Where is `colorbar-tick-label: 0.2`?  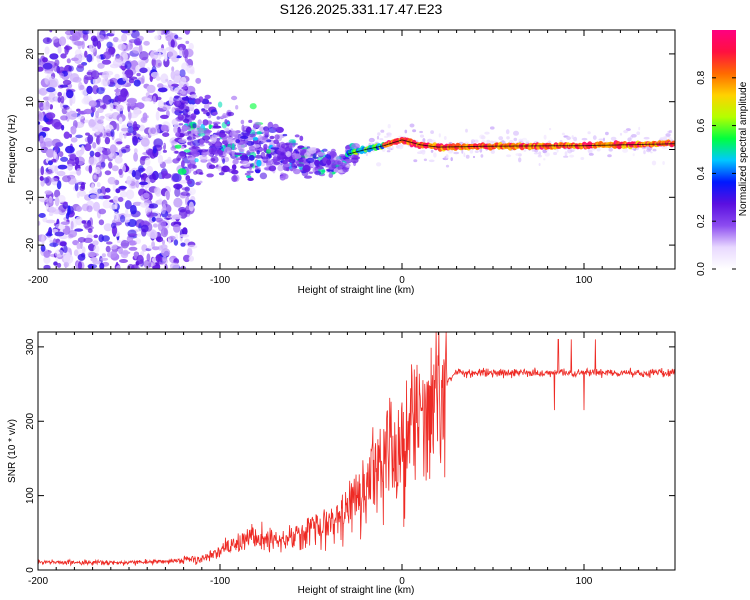
colorbar-tick-label: 0.2 is located at coordinates (701, 221).